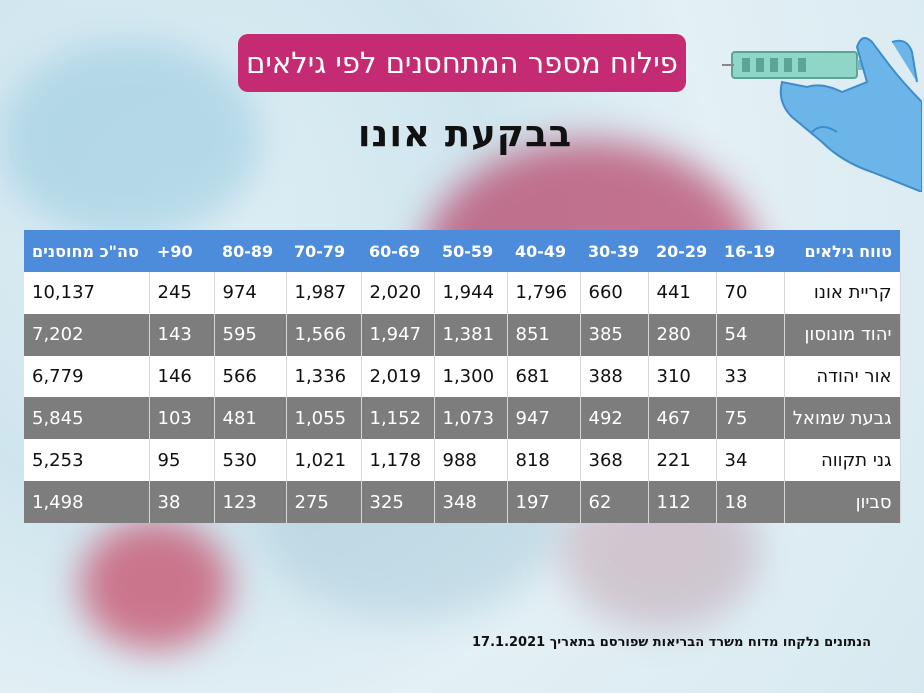 The height and width of the screenshot is (693, 924). Describe the element at coordinates (544, 502) in the screenshot. I see `value-cell: 197` at that location.